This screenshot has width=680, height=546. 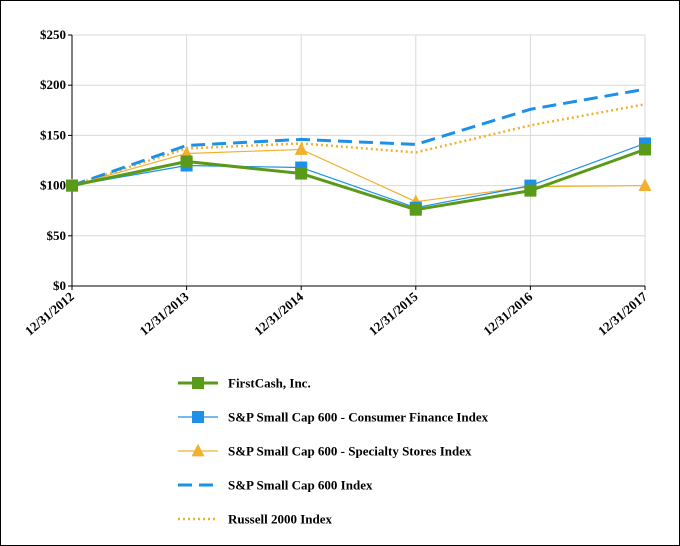 I want to click on x-tick-label: 12/31/2015, so click(x=393, y=313).